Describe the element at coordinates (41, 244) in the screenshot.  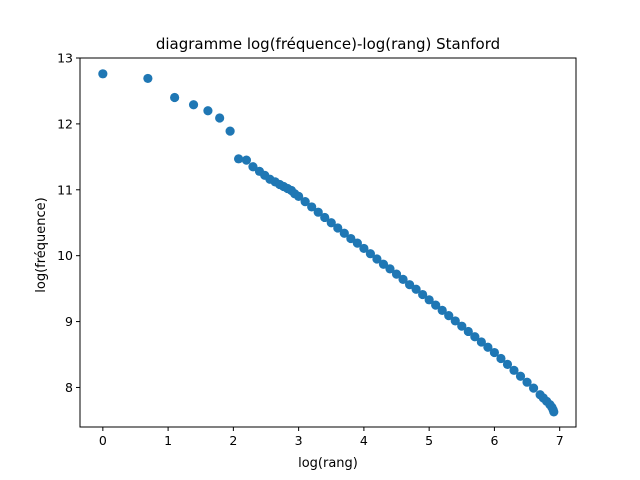
I see `y-axis-label: log(fréquence)` at that location.